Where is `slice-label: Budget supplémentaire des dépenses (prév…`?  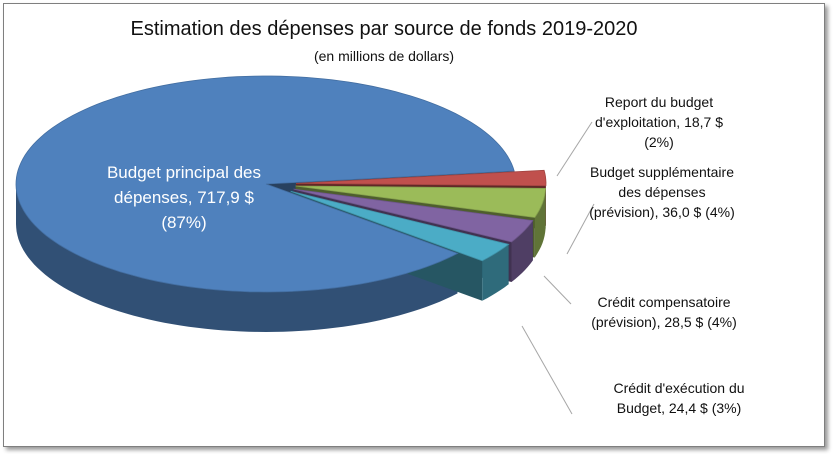 slice-label: Budget supplémentaire des dépenses (prév… is located at coordinates (662, 192).